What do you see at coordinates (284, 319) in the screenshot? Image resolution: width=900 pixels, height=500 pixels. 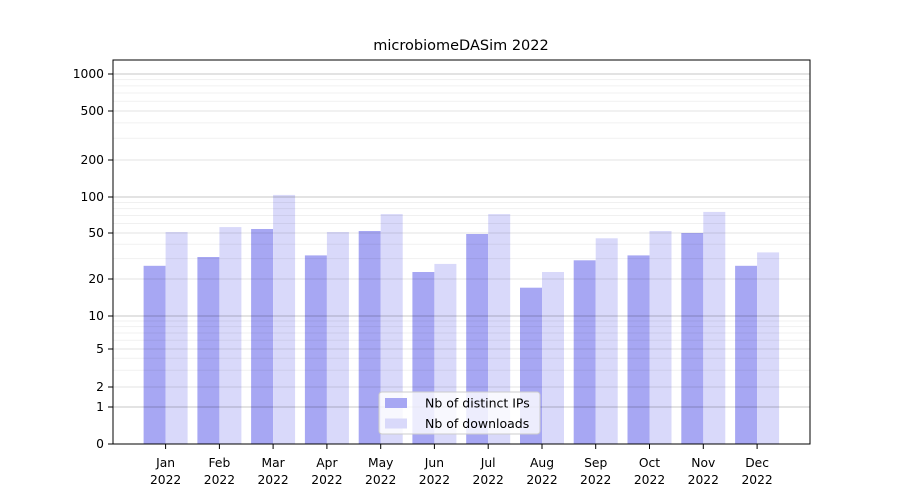 I see `bar-mar-downloads` at bounding box center [284, 319].